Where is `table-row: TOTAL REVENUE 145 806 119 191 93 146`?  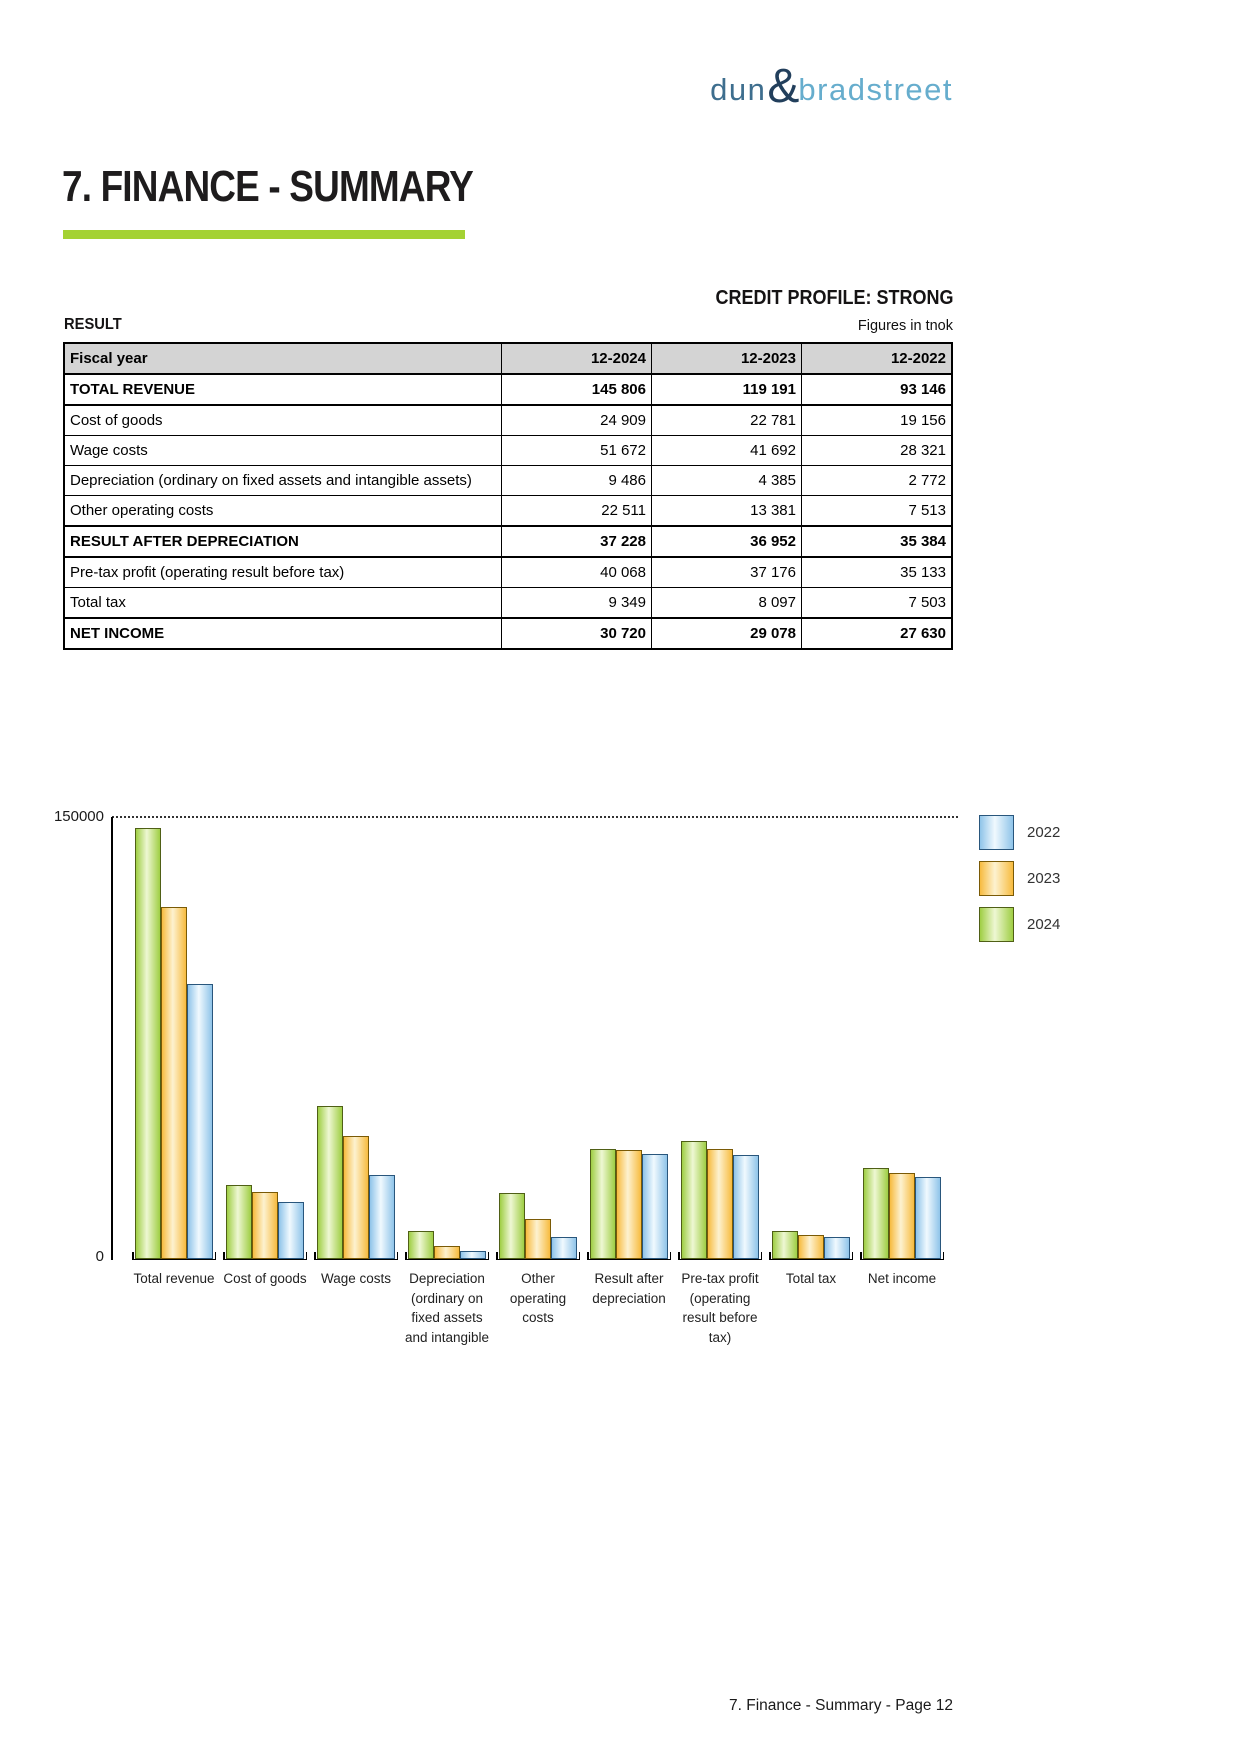 table-row: TOTAL REVENUE 145 806 119 191 93 146 is located at coordinates (508, 389).